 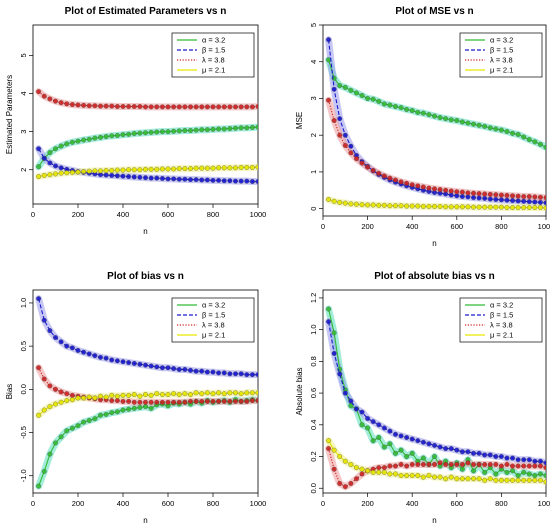 What do you see at coordinates (367, 226) in the screenshot?
I see `x-tick-label: 200` at bounding box center [367, 226].